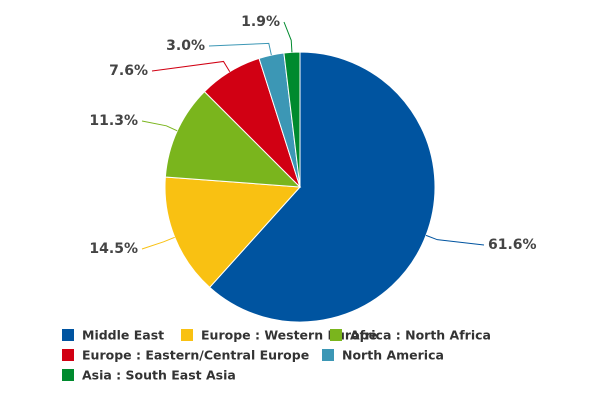 The width and height of the screenshot is (600, 400). Describe the element at coordinates (128, 71) in the screenshot. I see `value-label: 7.6%` at that location.